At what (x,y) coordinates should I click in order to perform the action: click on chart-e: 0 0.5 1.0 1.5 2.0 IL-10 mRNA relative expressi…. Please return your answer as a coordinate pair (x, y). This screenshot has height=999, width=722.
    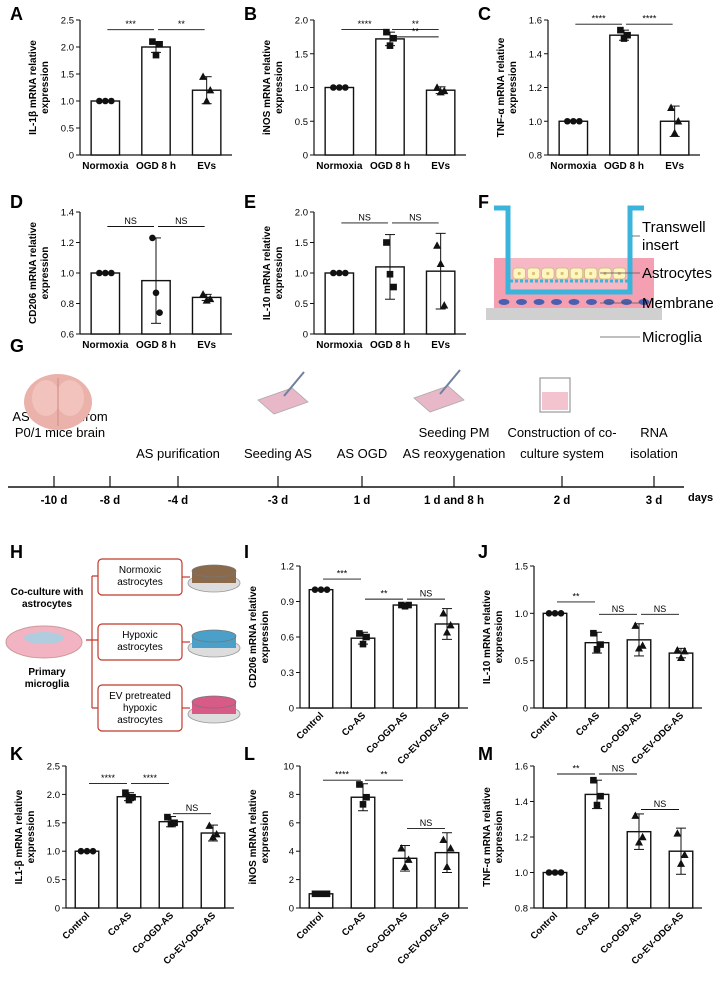
    Looking at the image, I should click on (364, 279).